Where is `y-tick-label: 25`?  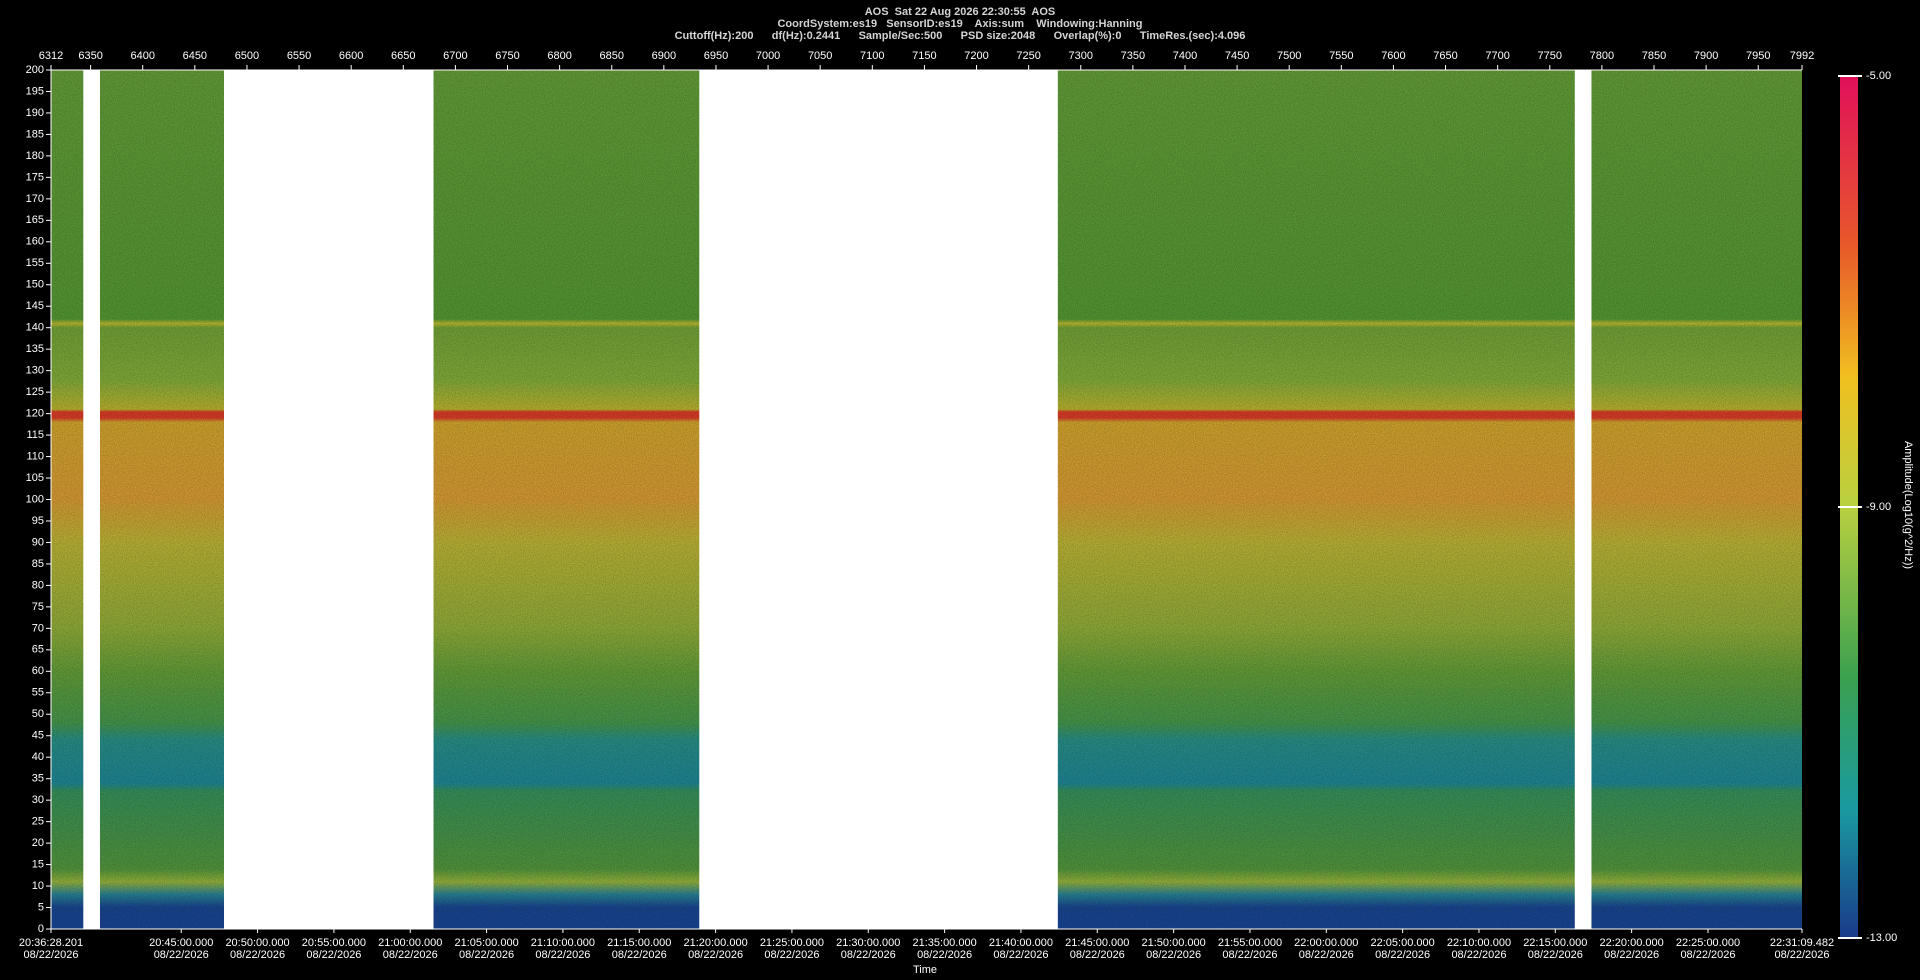 y-tick-label: 25 is located at coordinates (38, 822).